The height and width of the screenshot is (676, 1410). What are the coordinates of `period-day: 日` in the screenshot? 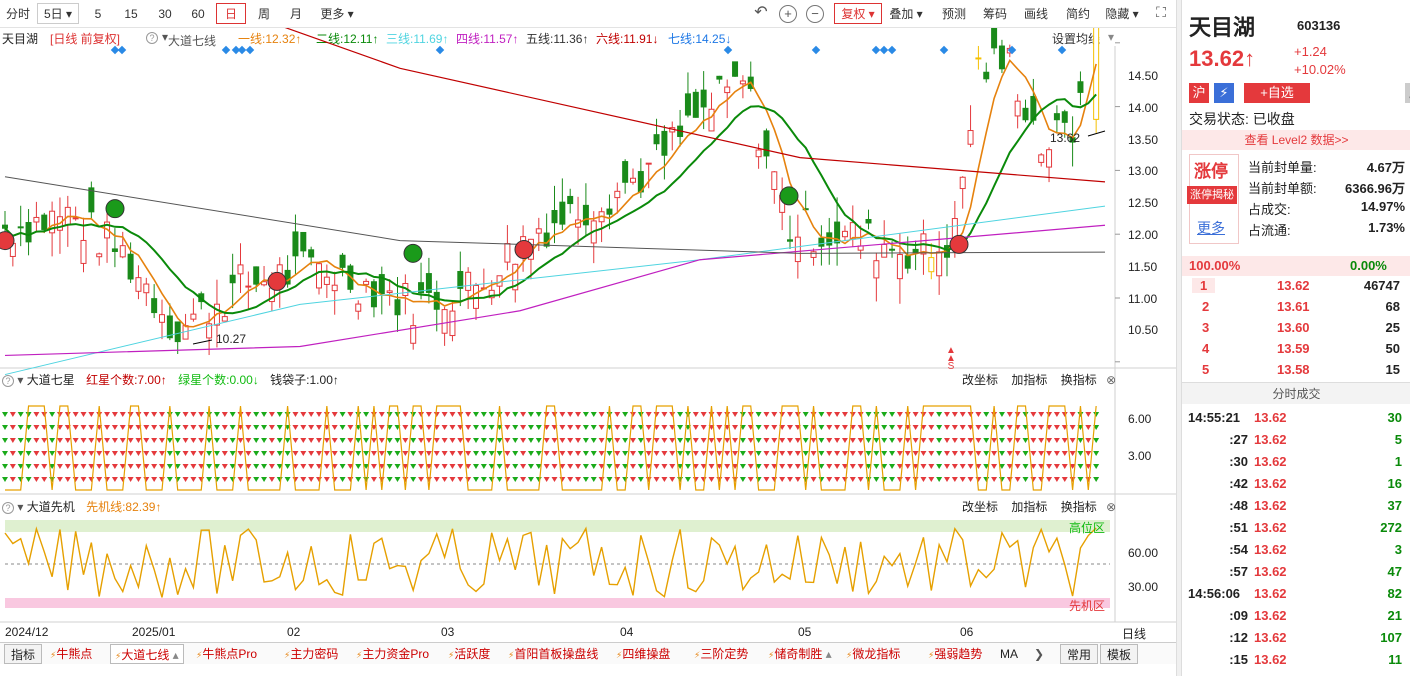 It's located at (231, 13).